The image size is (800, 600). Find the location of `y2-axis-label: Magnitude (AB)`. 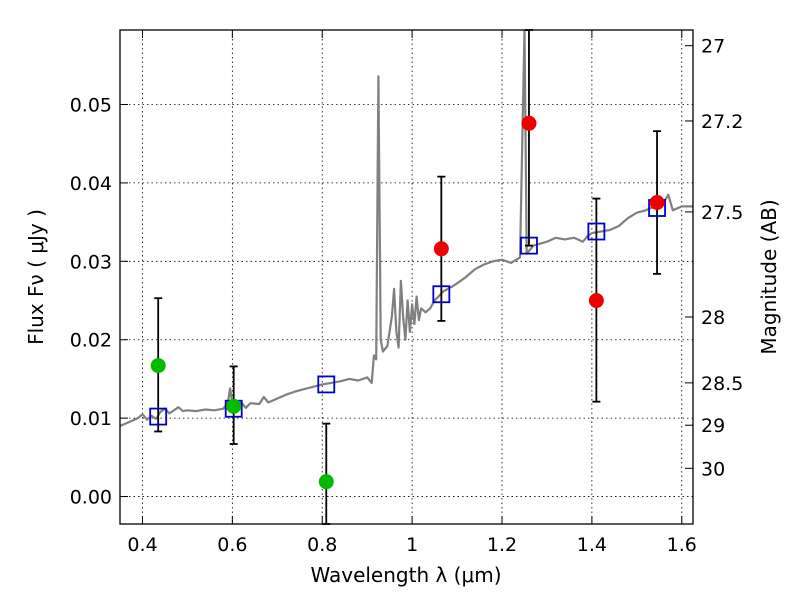

y2-axis-label: Magnitude (AB) is located at coordinates (769, 276).